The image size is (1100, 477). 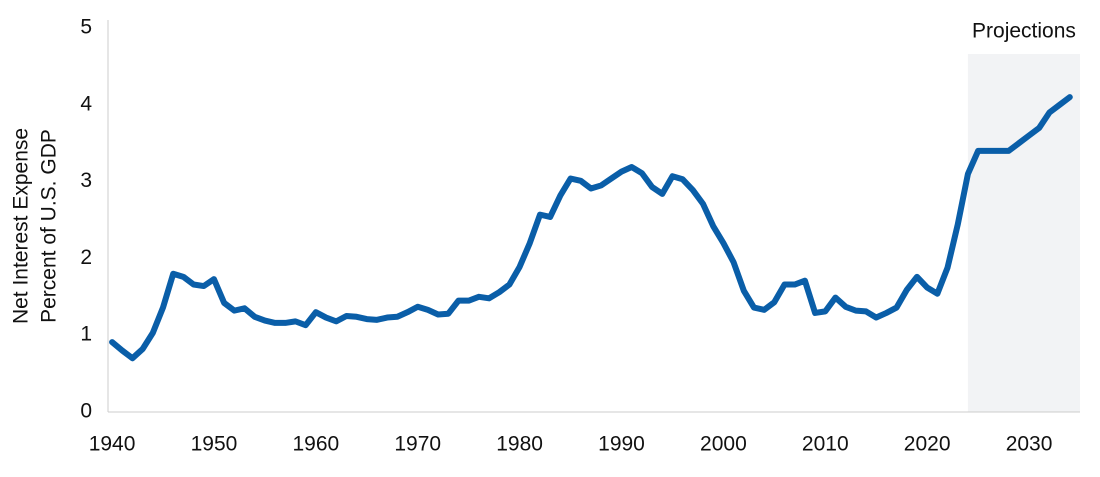 I want to click on x-tick-label: 2010, so click(x=825, y=444).